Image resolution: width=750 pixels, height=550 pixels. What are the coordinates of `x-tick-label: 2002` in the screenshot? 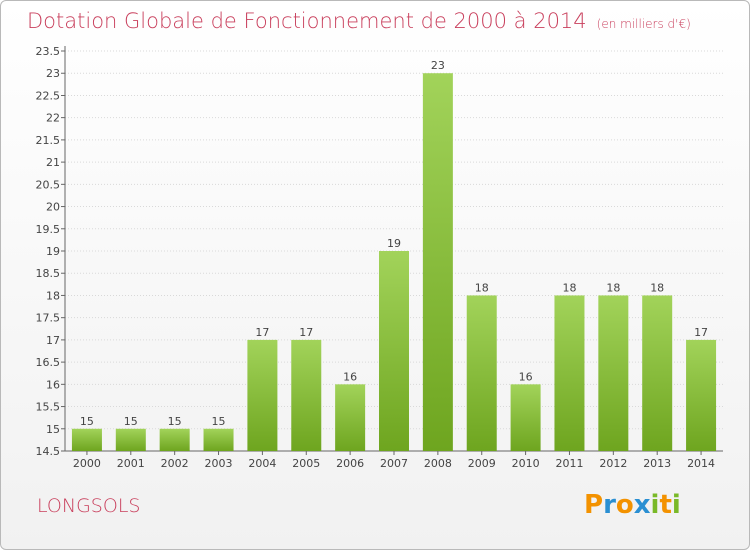 It's located at (175, 463).